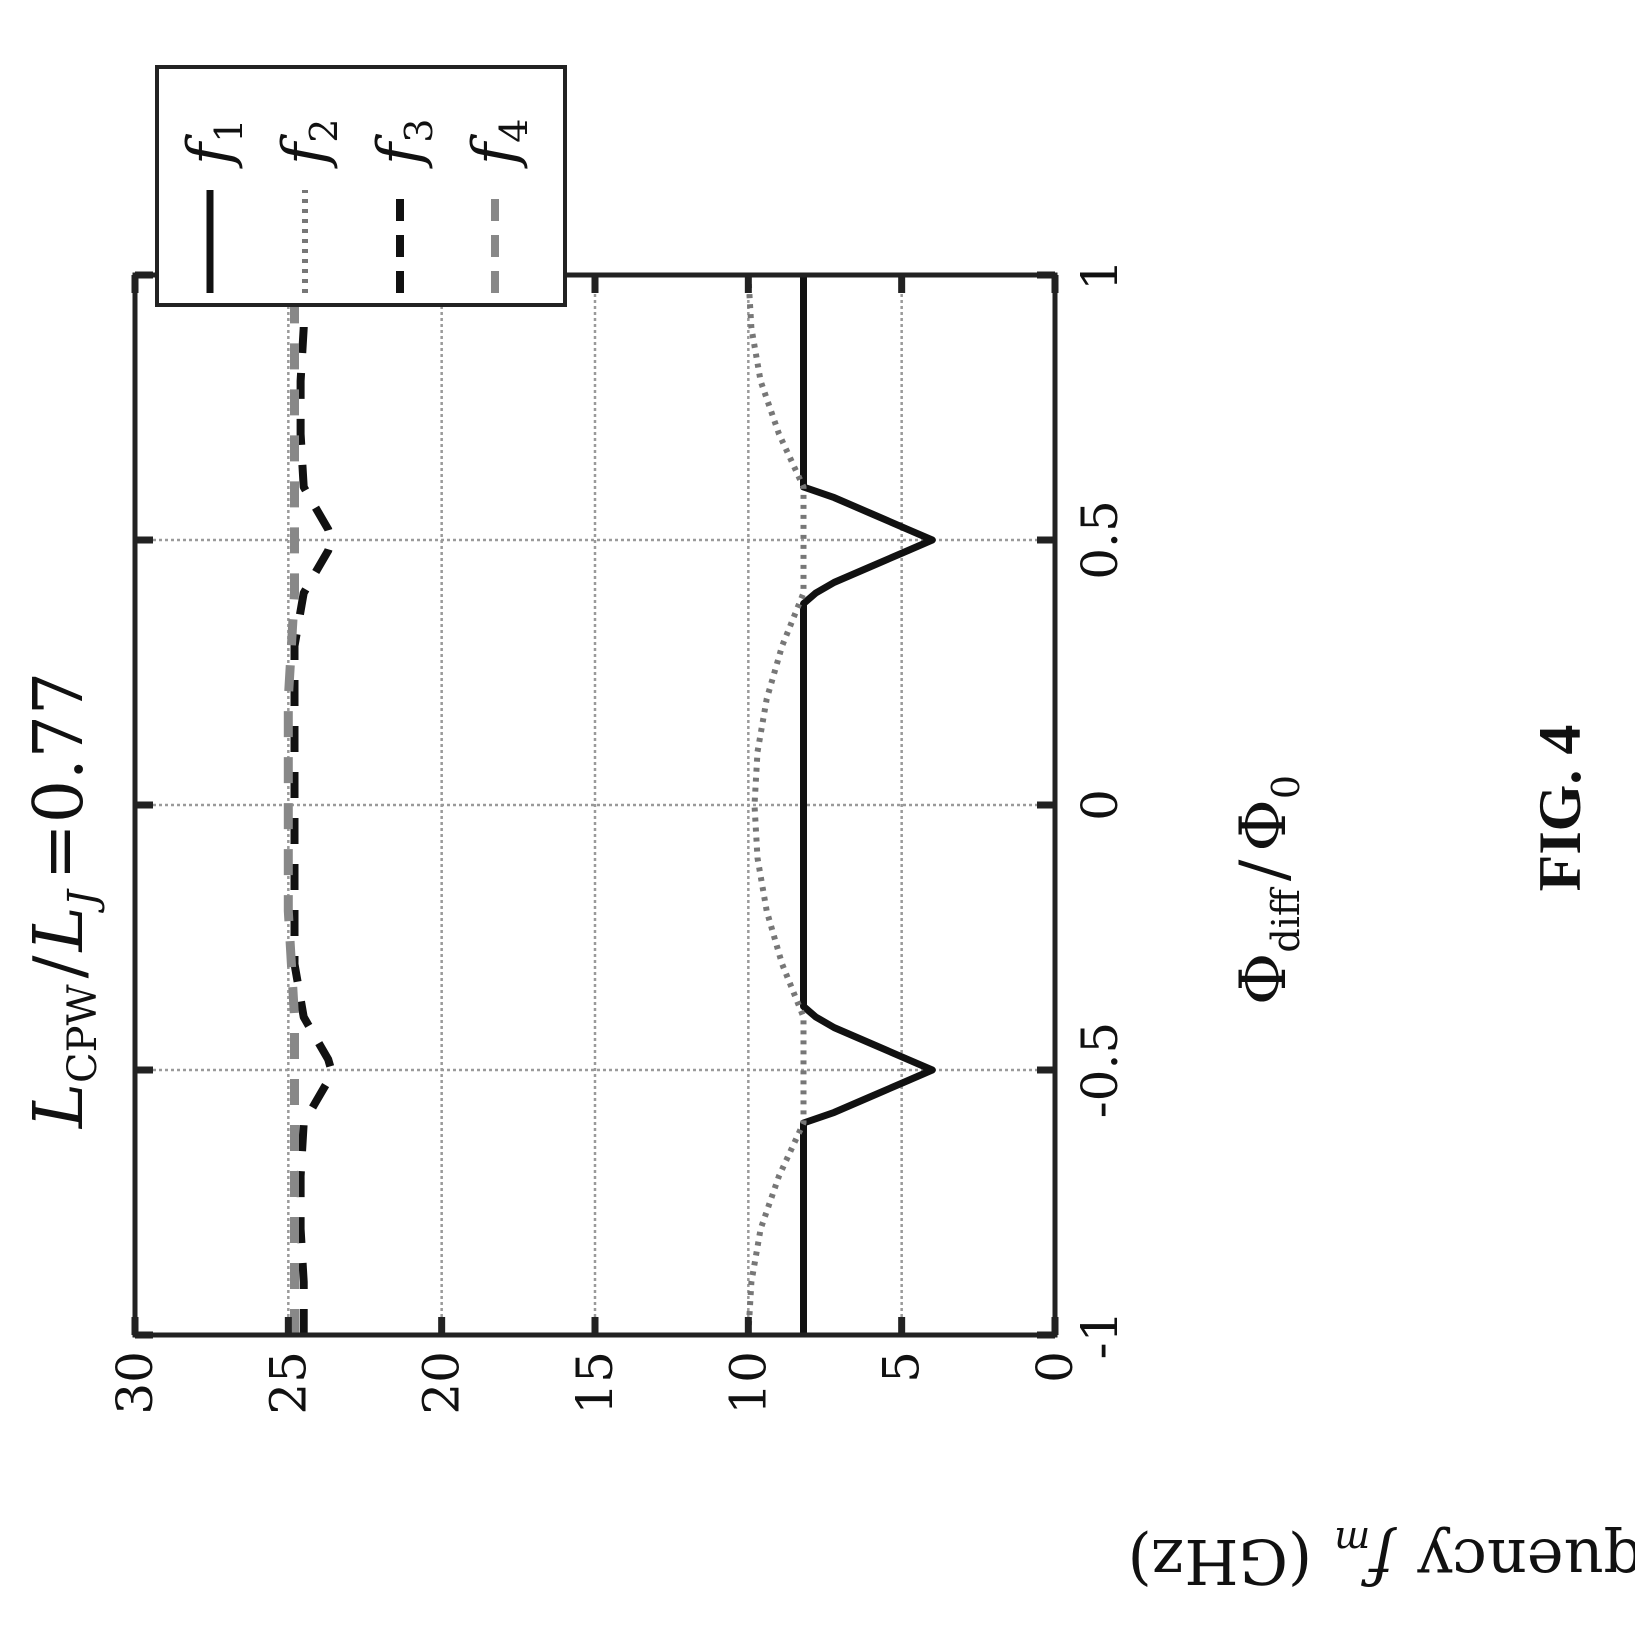 This screenshot has width=1635, height=1635. What do you see at coordinates (748, 1383) in the screenshot?
I see `y-tick-label: 10` at bounding box center [748, 1383].